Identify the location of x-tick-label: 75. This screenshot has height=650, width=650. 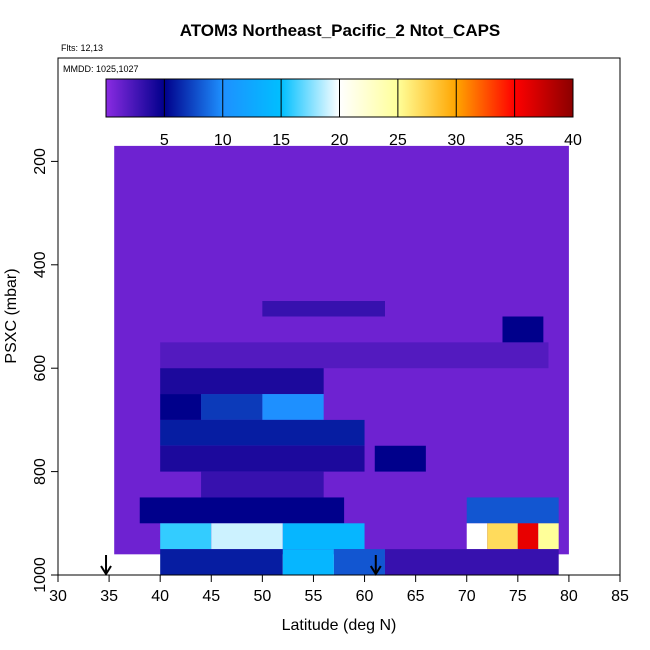
(518, 596).